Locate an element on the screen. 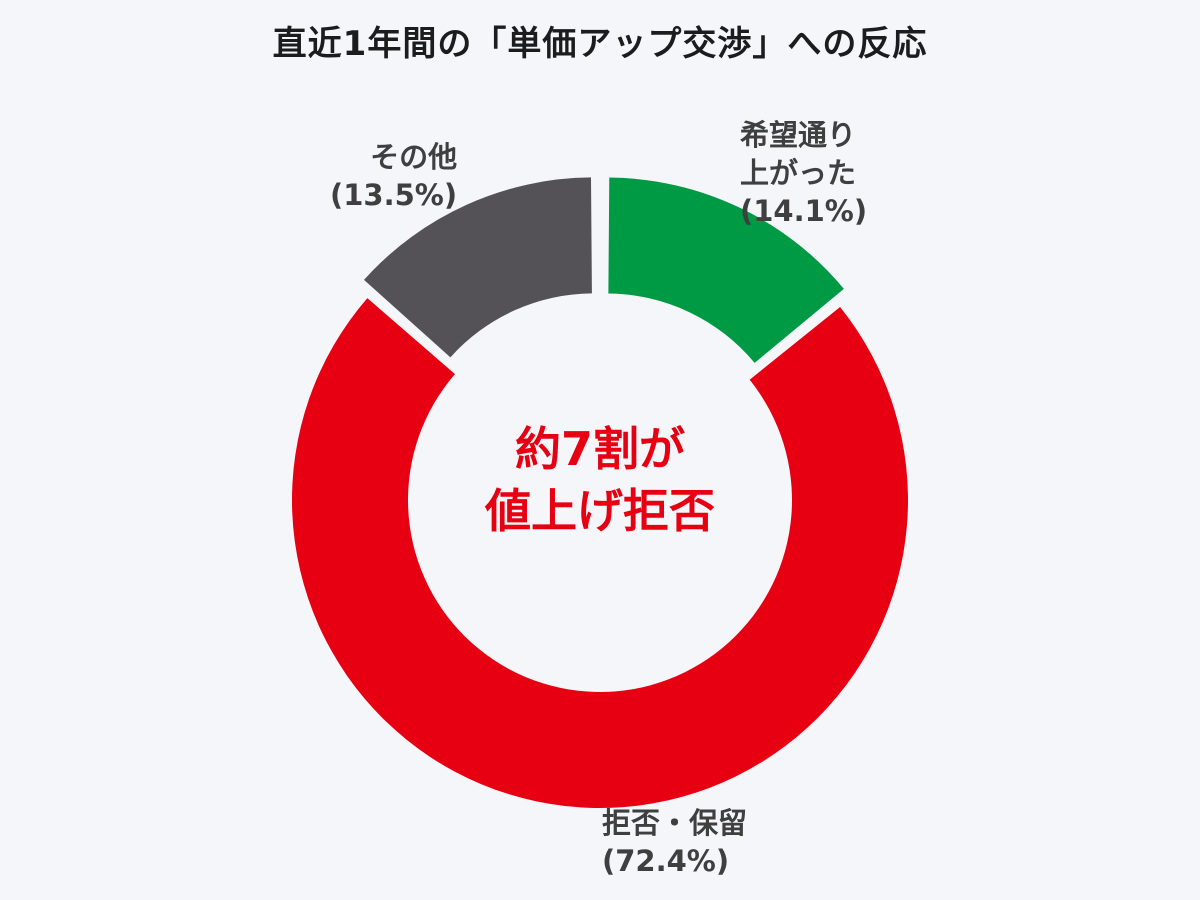 The image size is (1200, 900). center-callout-line2: 値上げ拒否 is located at coordinates (600, 511).